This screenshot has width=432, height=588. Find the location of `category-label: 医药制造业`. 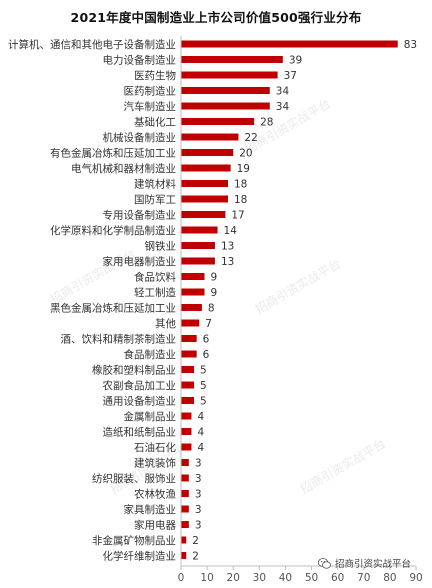

category-label: 医药制造业 is located at coordinates (150, 90).